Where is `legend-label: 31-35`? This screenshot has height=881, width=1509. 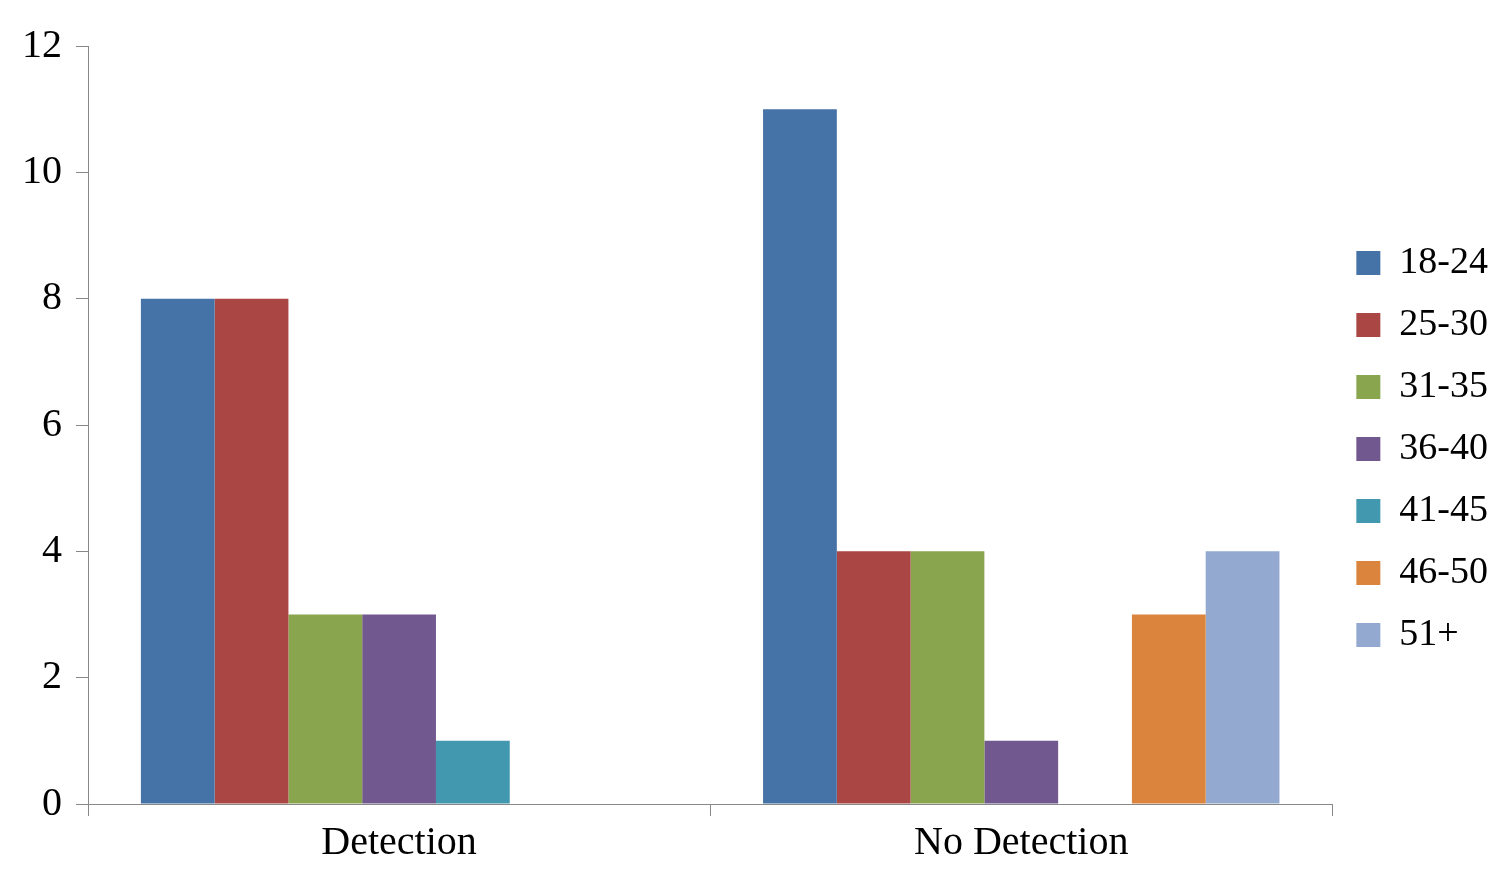 legend-label: 31-35 is located at coordinates (1443, 383).